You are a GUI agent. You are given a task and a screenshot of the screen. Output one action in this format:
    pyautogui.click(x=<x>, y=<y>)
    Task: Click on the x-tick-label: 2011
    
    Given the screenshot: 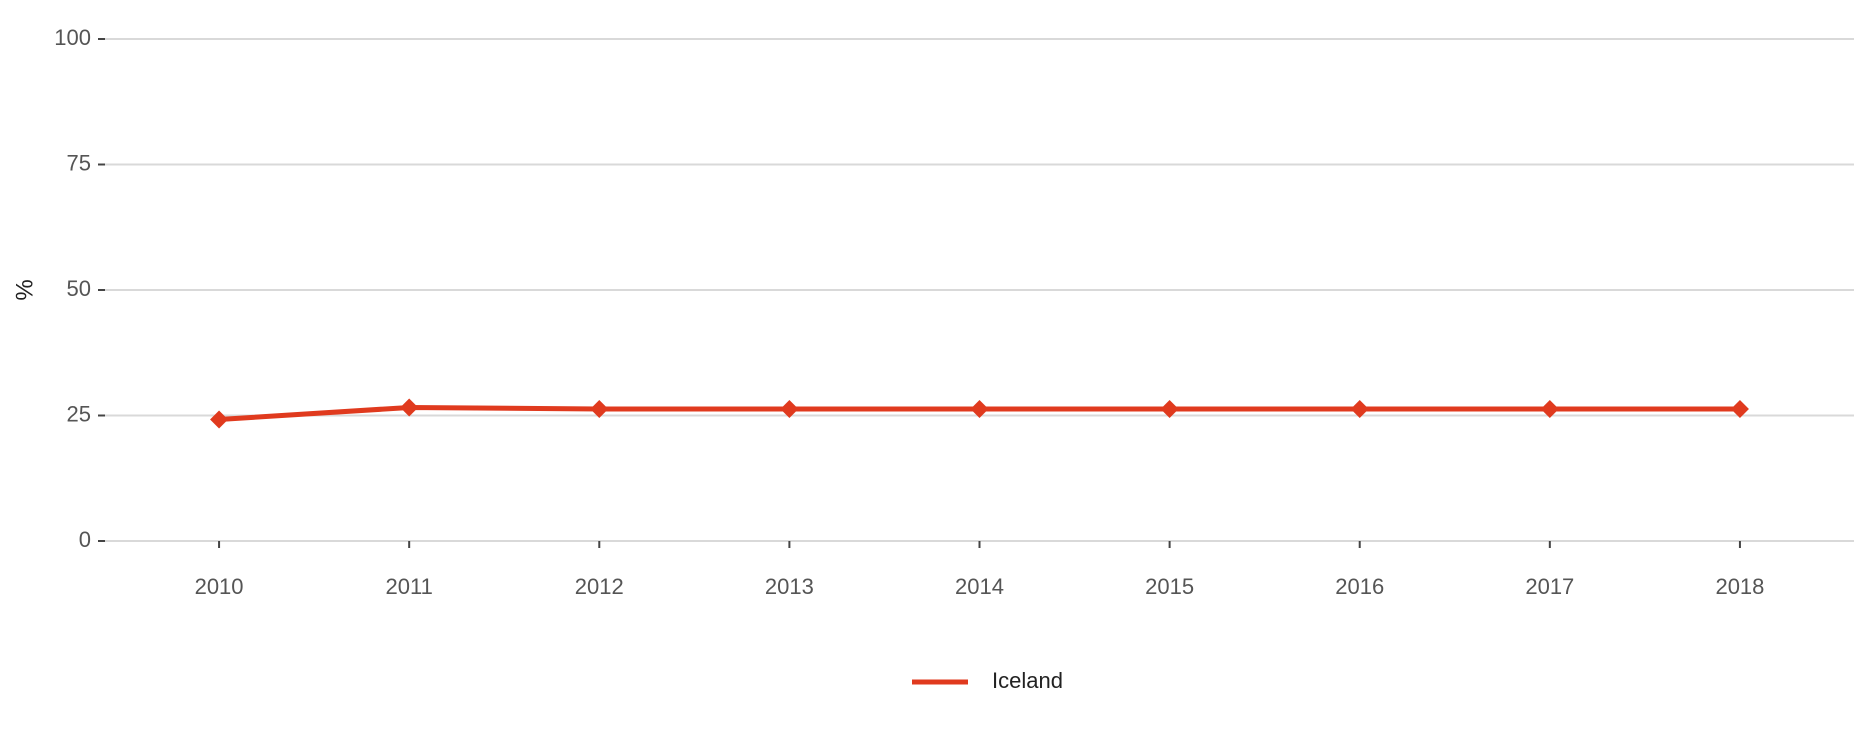 What is the action you would take?
    pyautogui.click(x=409, y=586)
    